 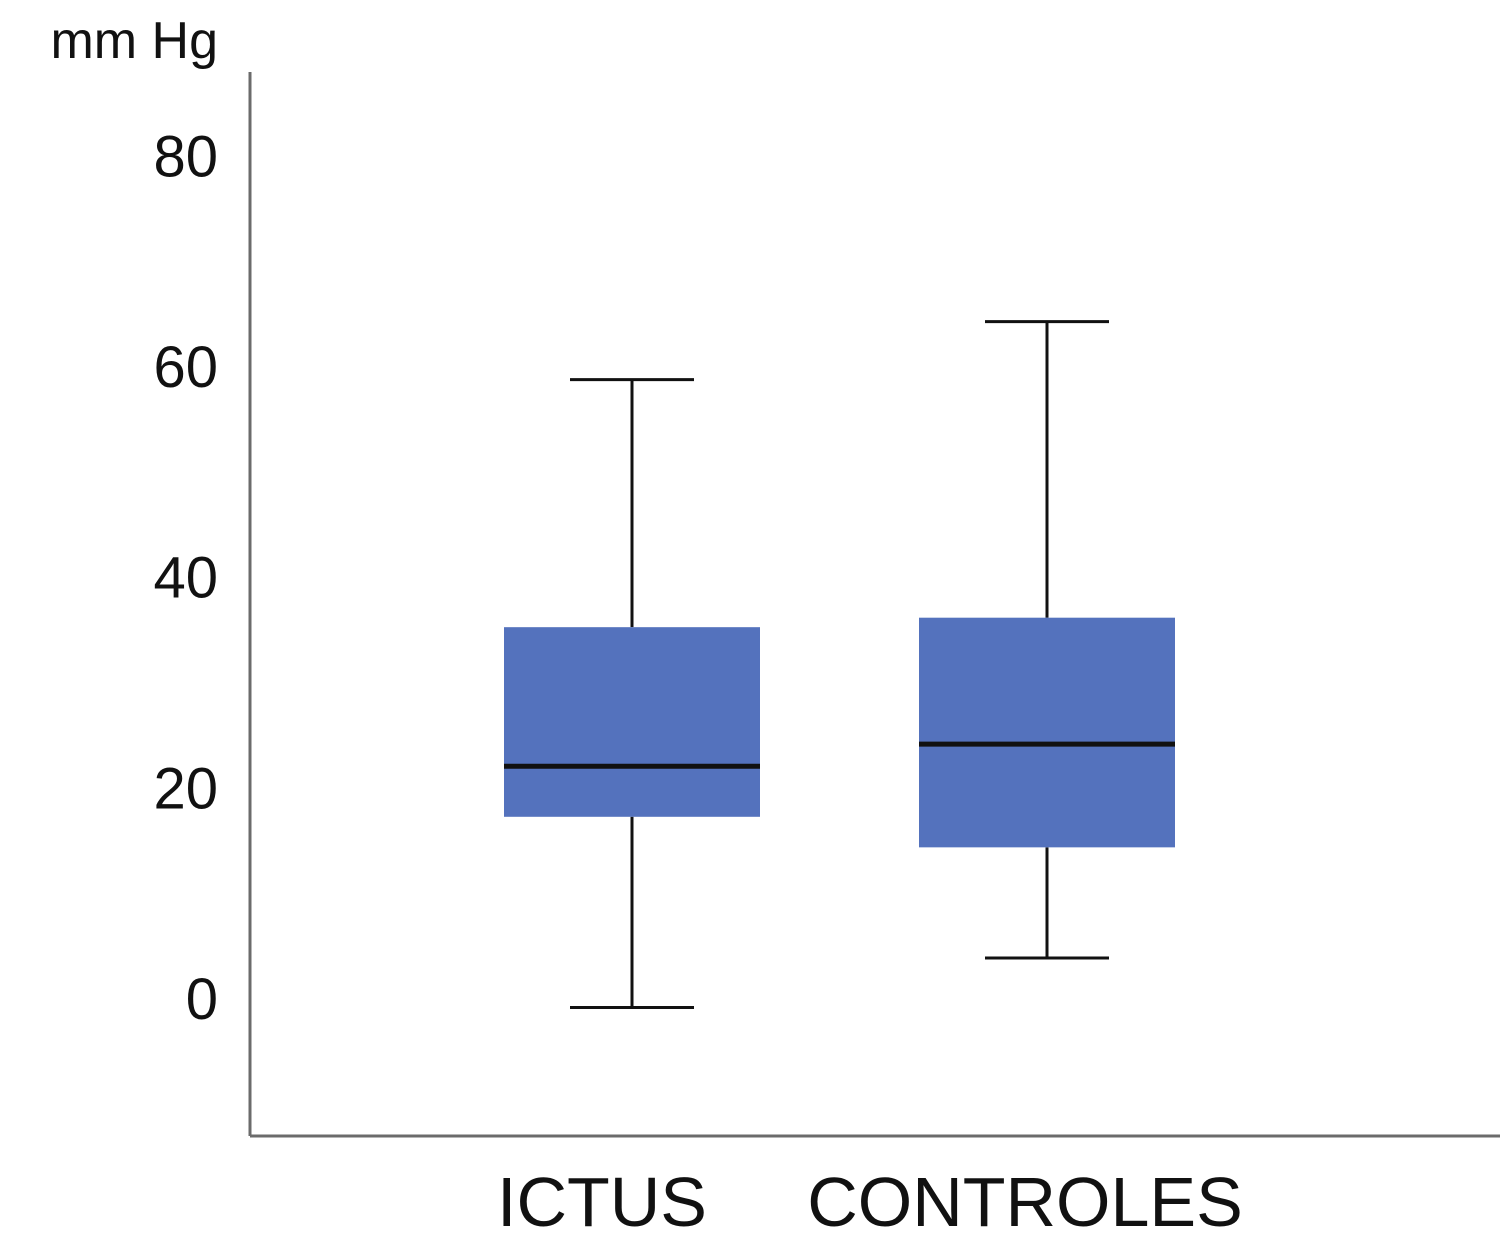 I want to click on box-group-controles, so click(x=1047, y=640).